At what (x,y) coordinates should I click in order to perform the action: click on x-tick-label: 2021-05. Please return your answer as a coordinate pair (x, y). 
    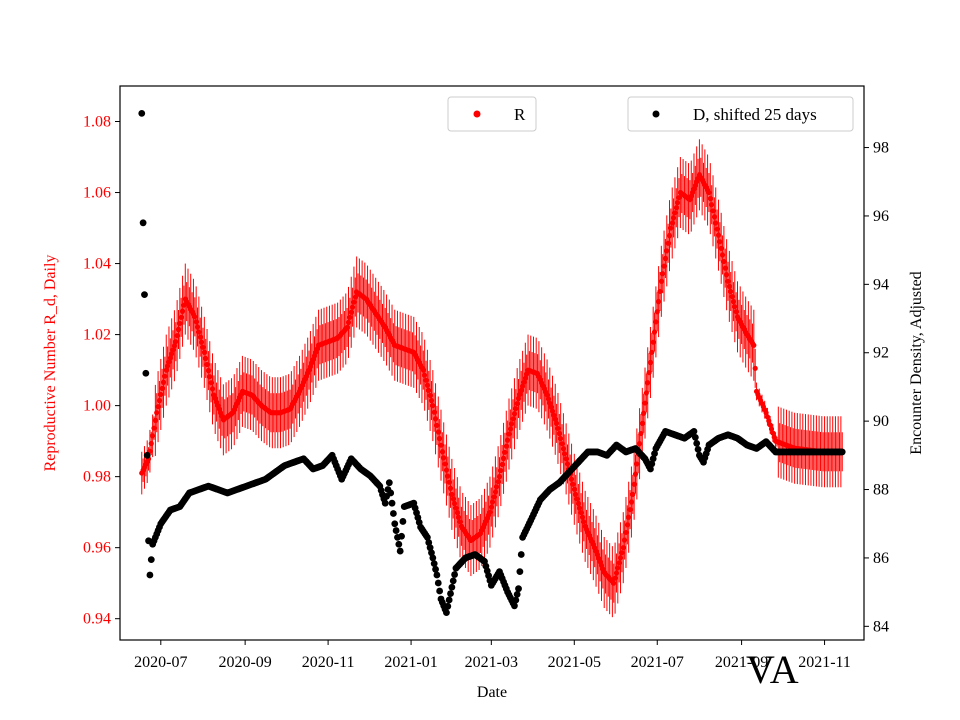
    Looking at the image, I should click on (574, 662).